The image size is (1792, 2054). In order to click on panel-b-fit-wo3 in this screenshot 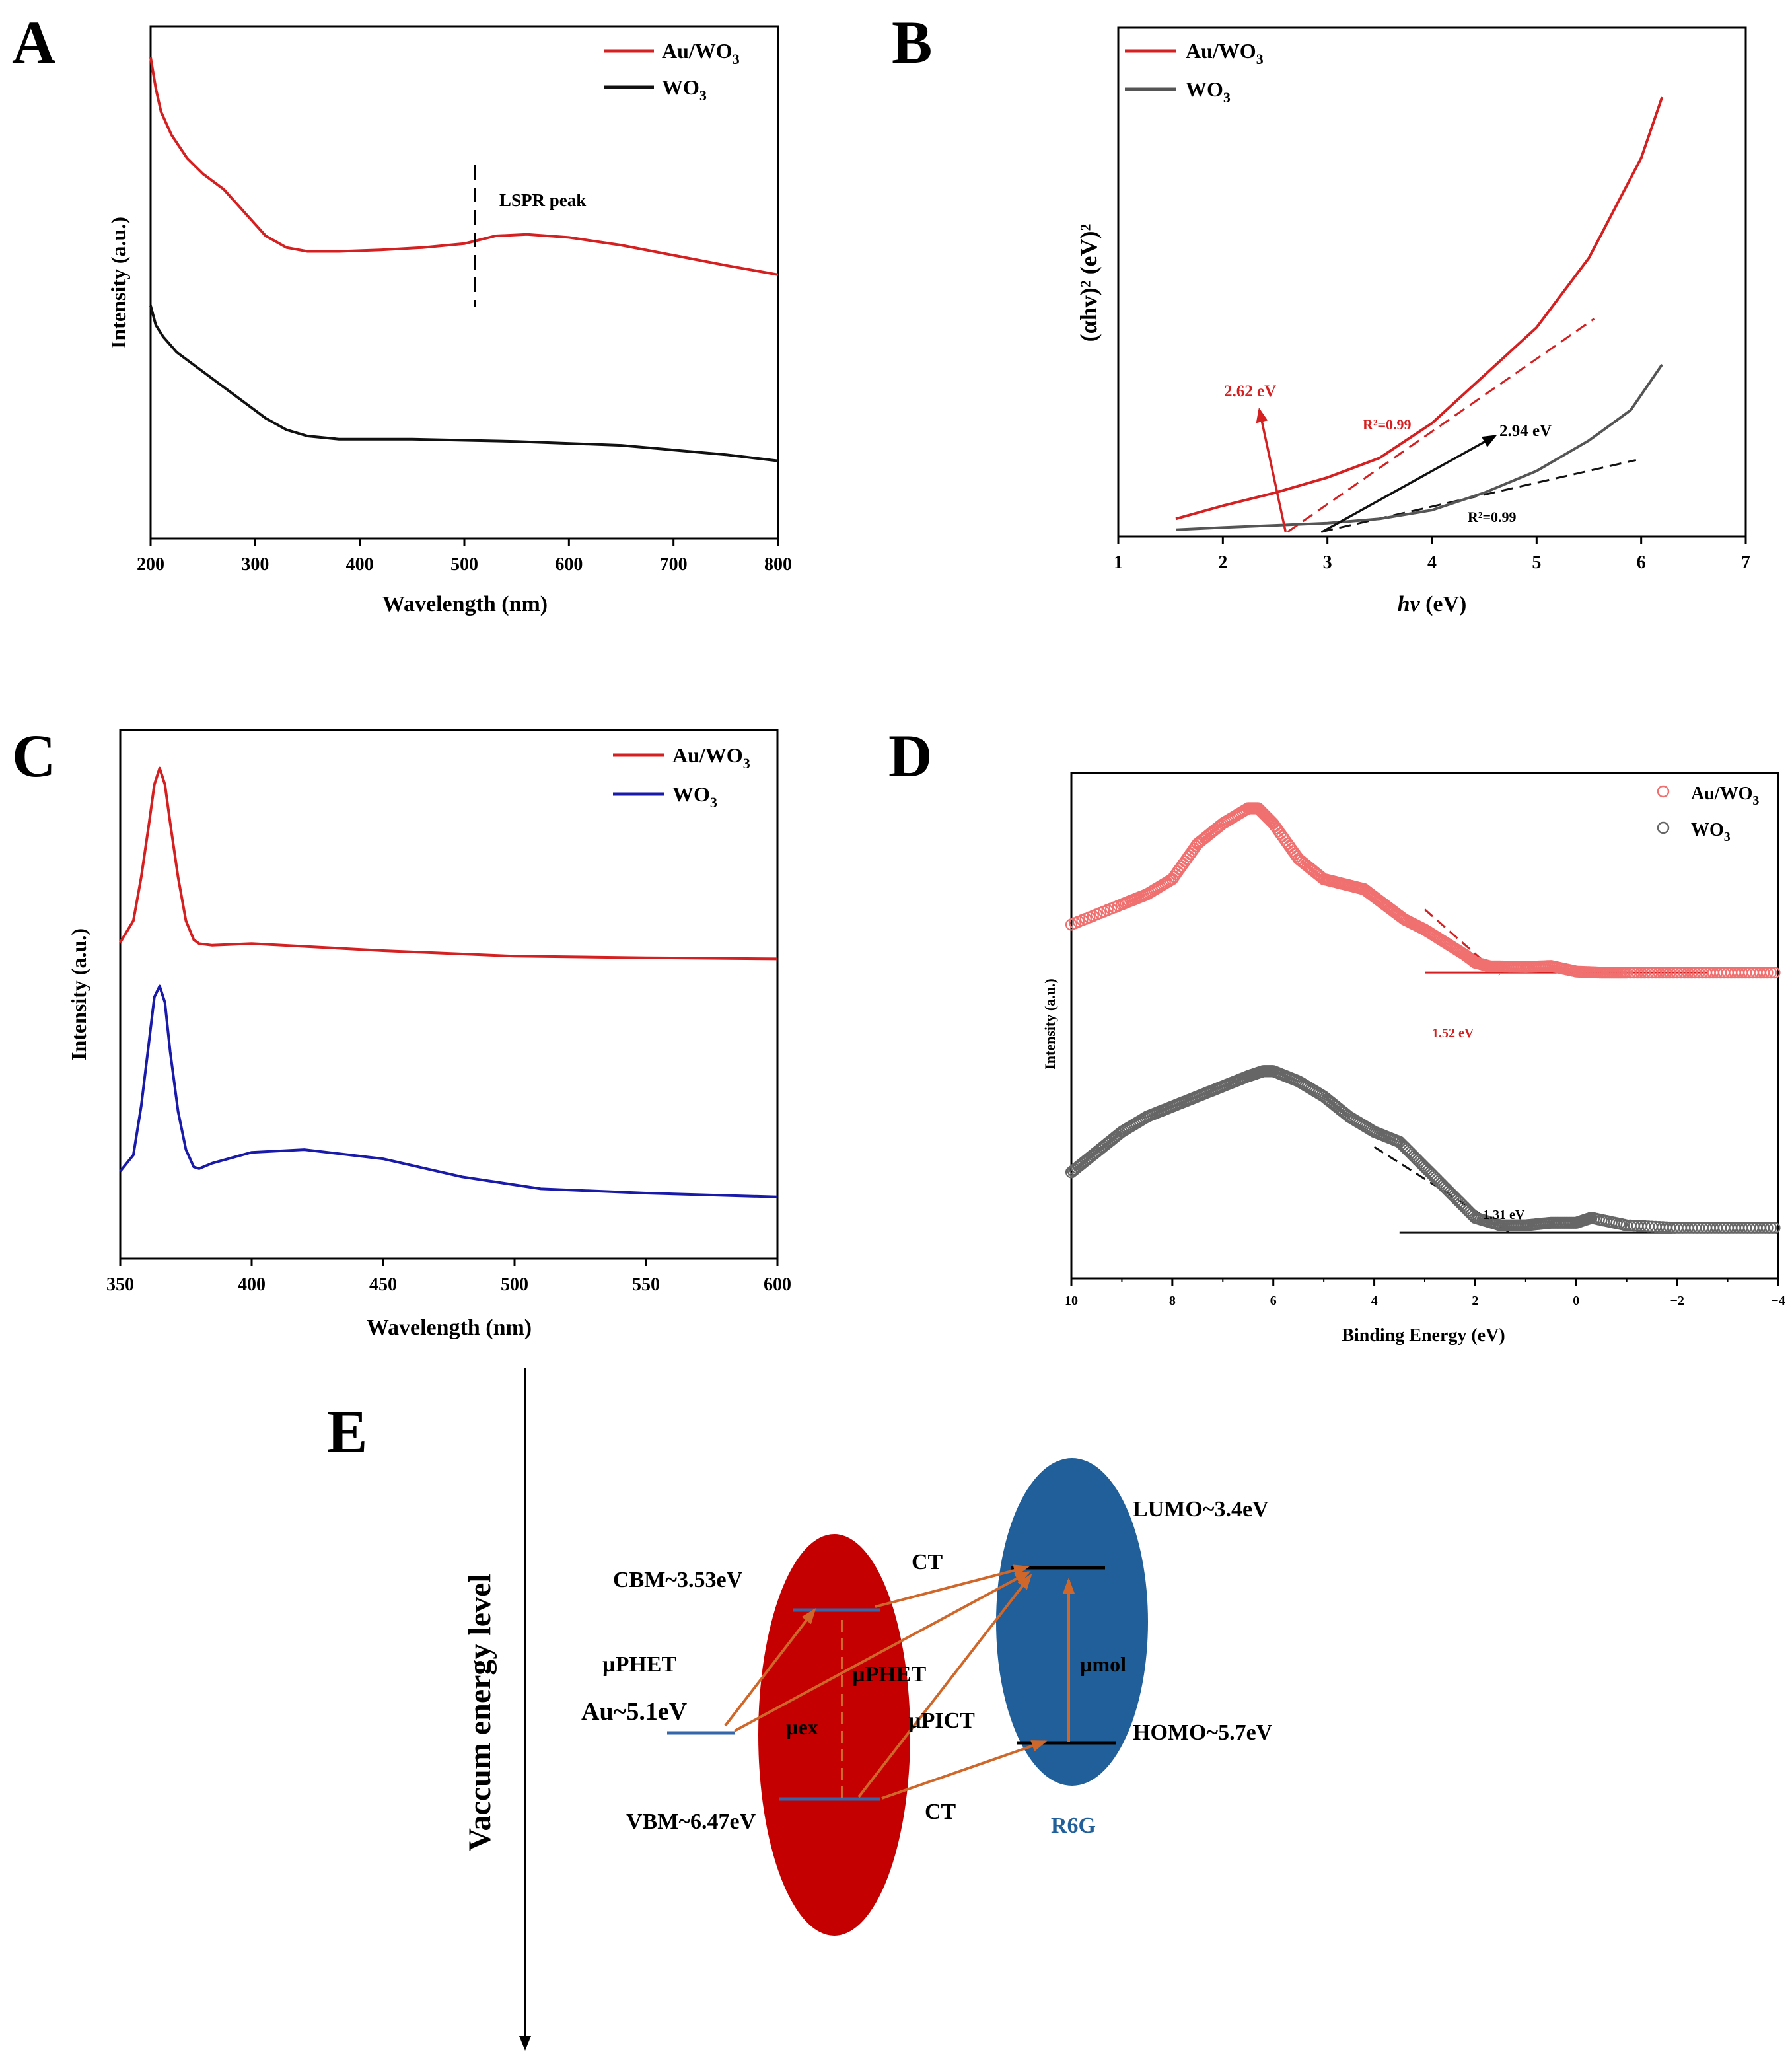, I will do `click(1478, 495)`.